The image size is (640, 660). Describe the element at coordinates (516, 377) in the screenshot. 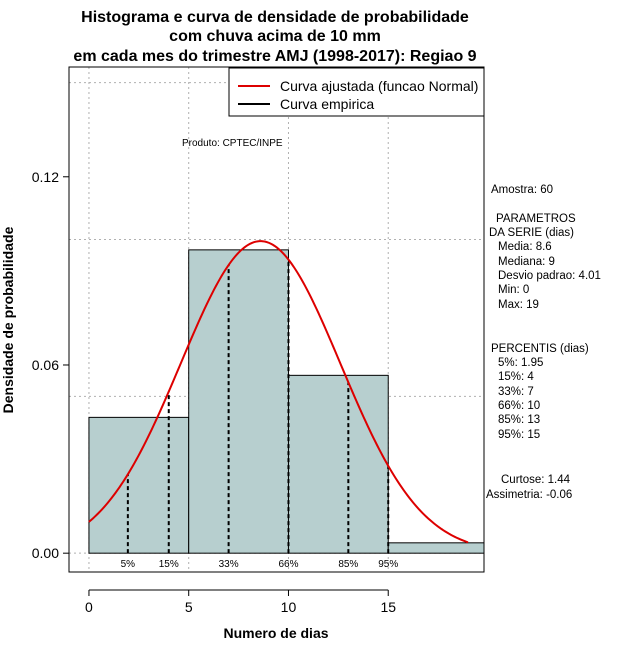

I see `percentil-15: 15%: 4` at that location.